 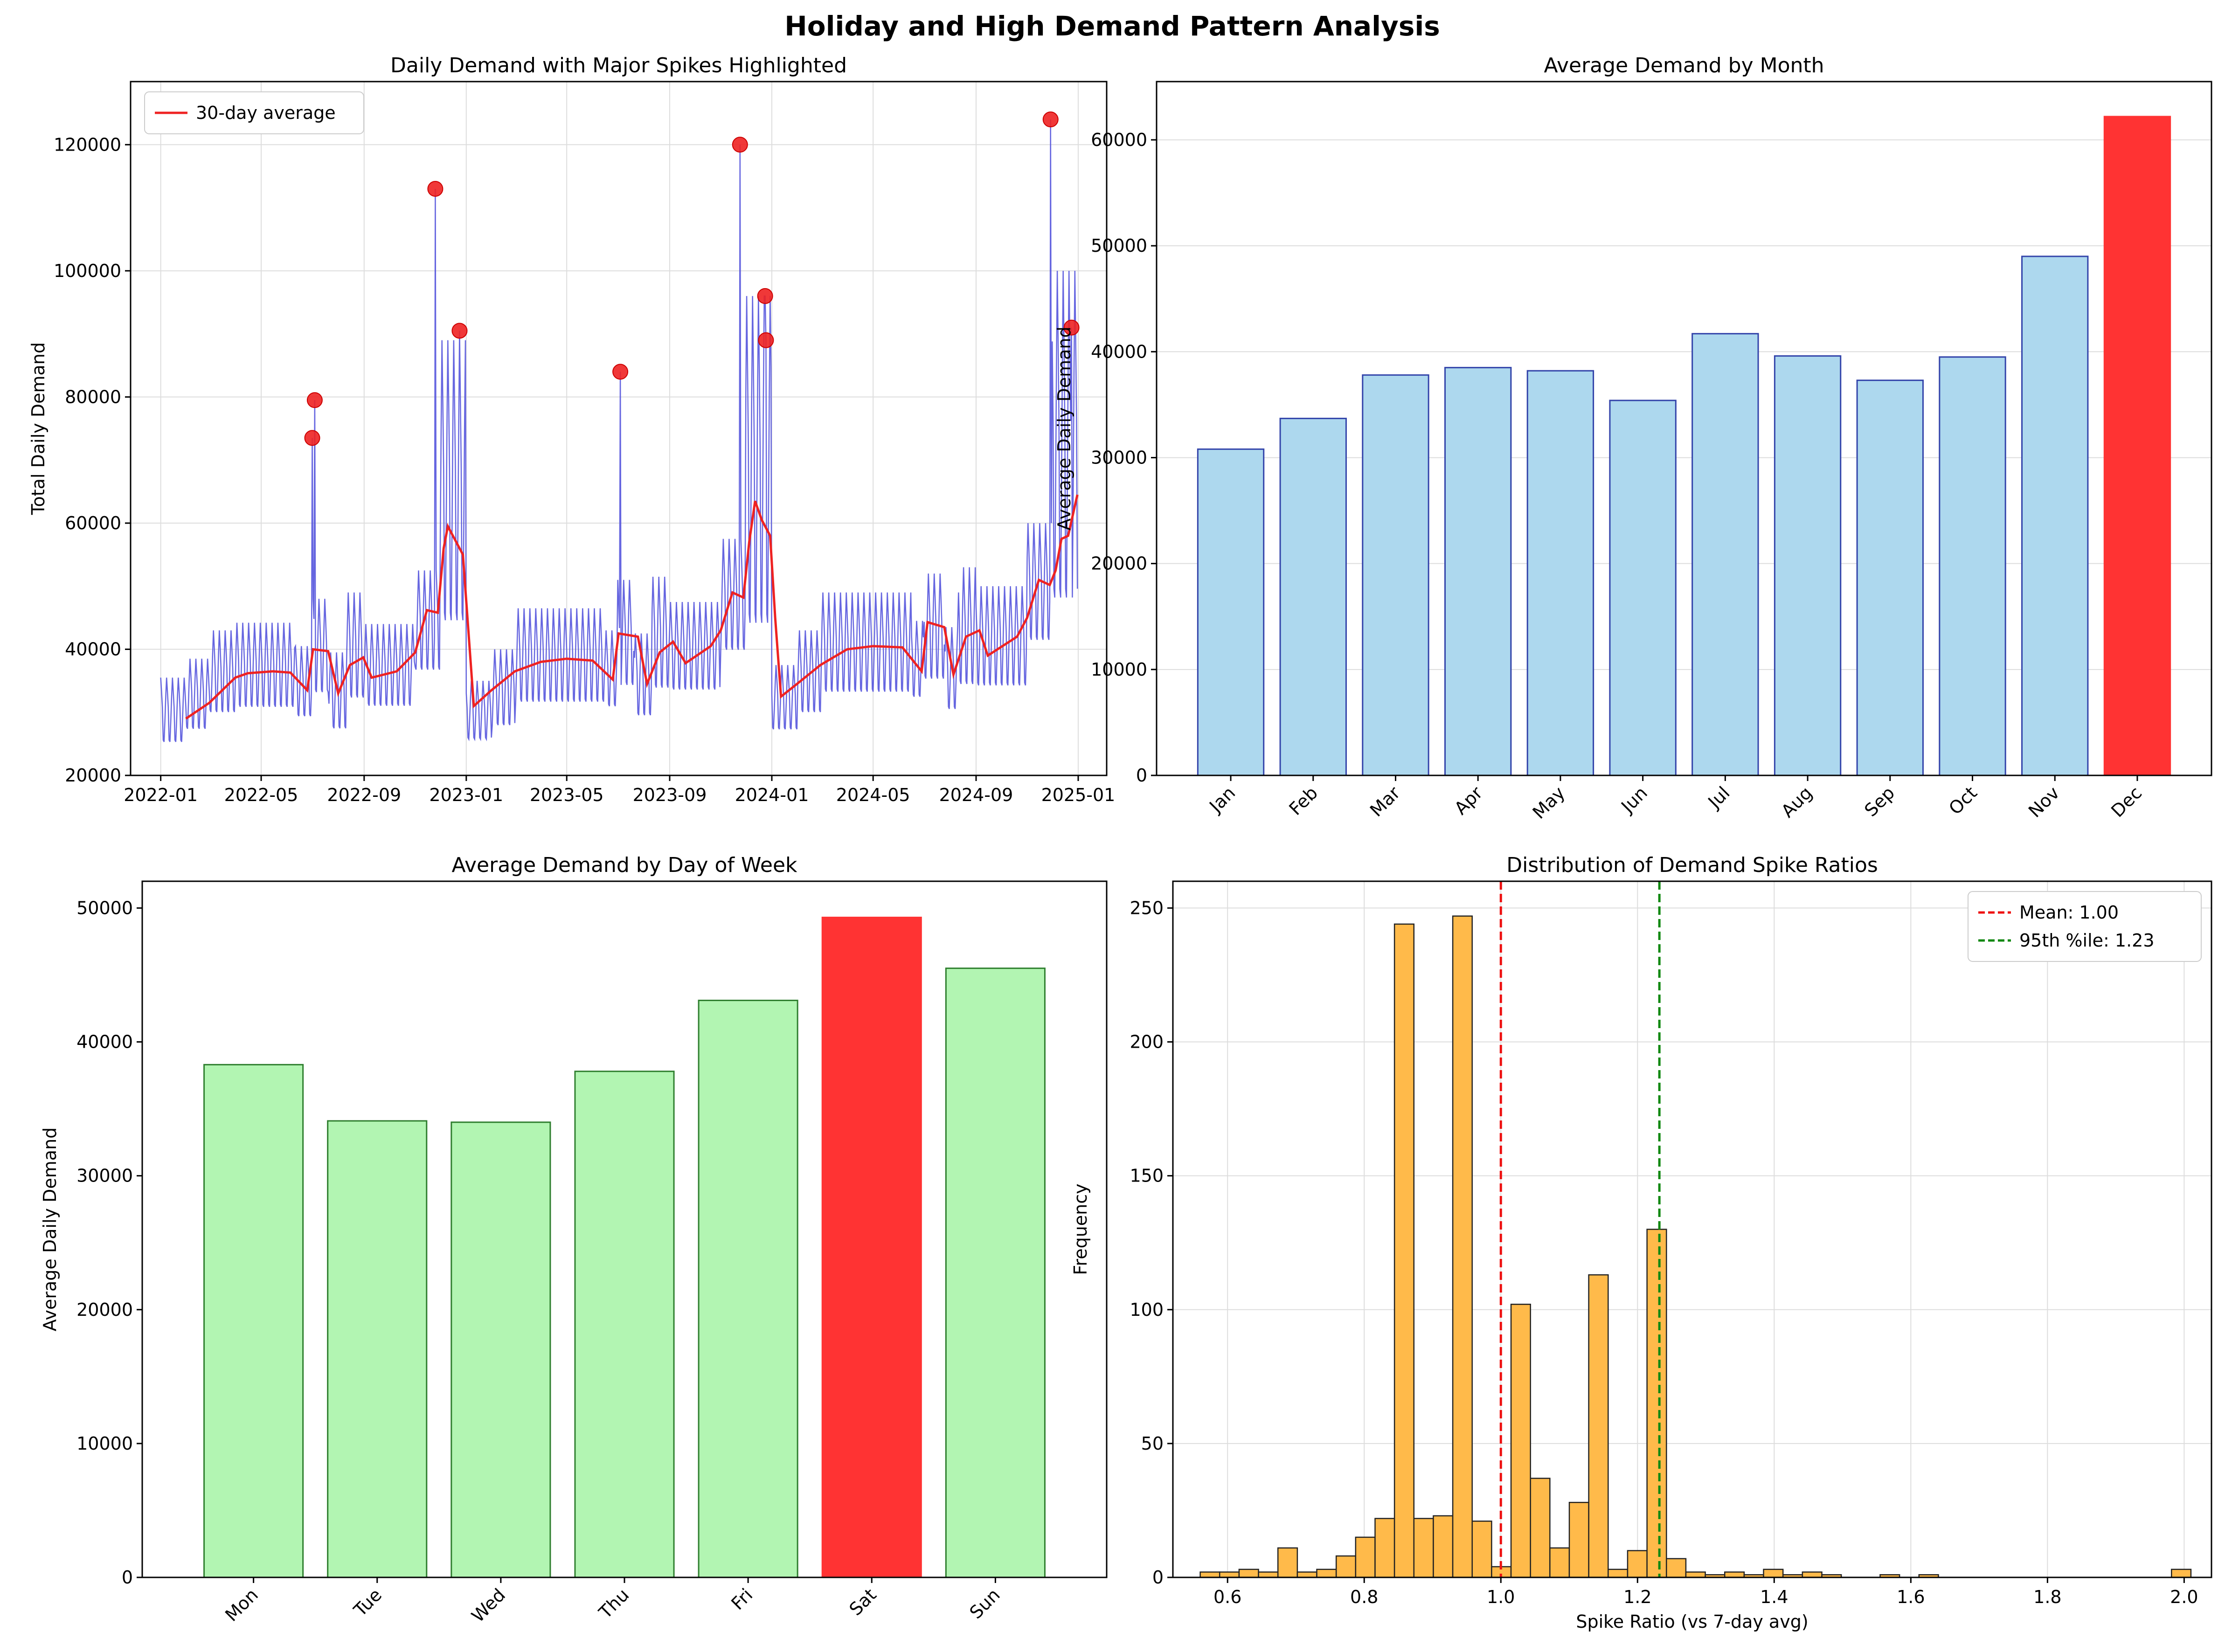 I want to click on x-tick-label: Sep, so click(x=1880, y=801).